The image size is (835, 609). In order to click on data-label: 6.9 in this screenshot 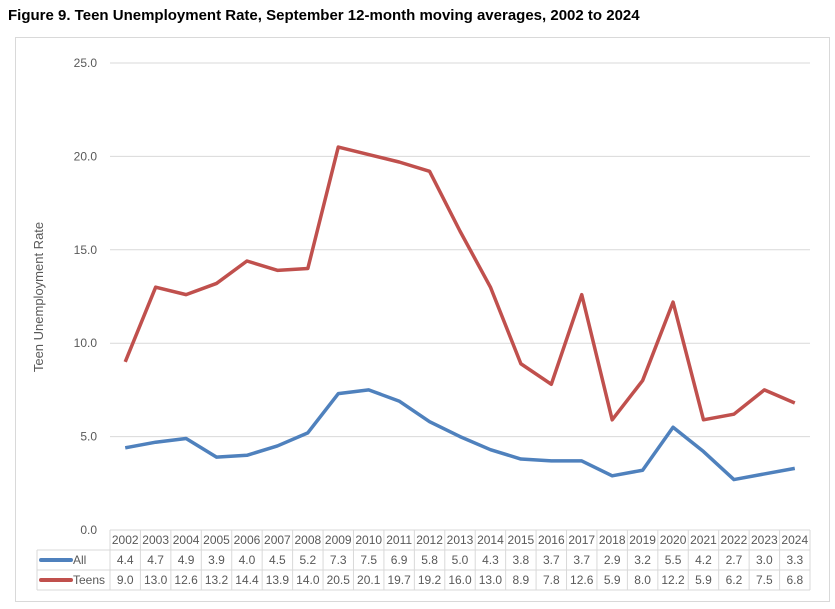, I will do `click(399, 560)`.